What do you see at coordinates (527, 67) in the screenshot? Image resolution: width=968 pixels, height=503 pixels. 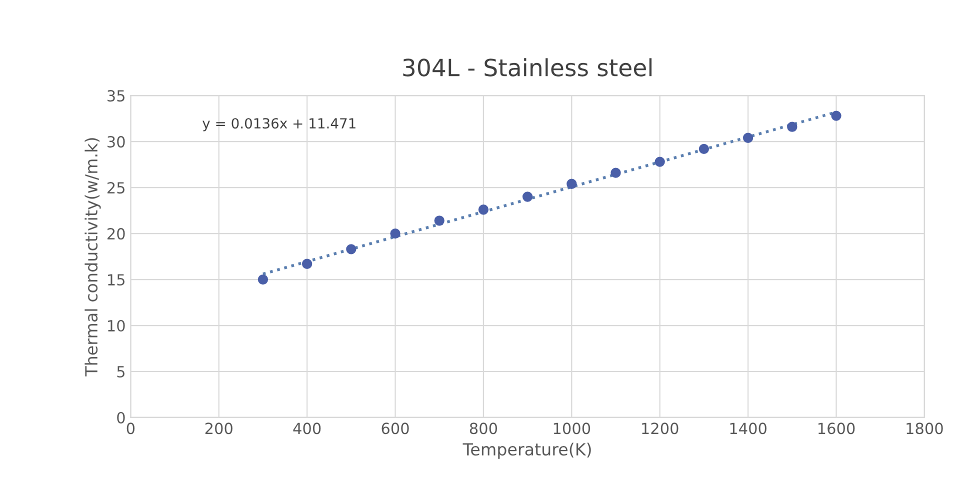 I see `chart-title: 304L - Stainless steel` at bounding box center [527, 67].